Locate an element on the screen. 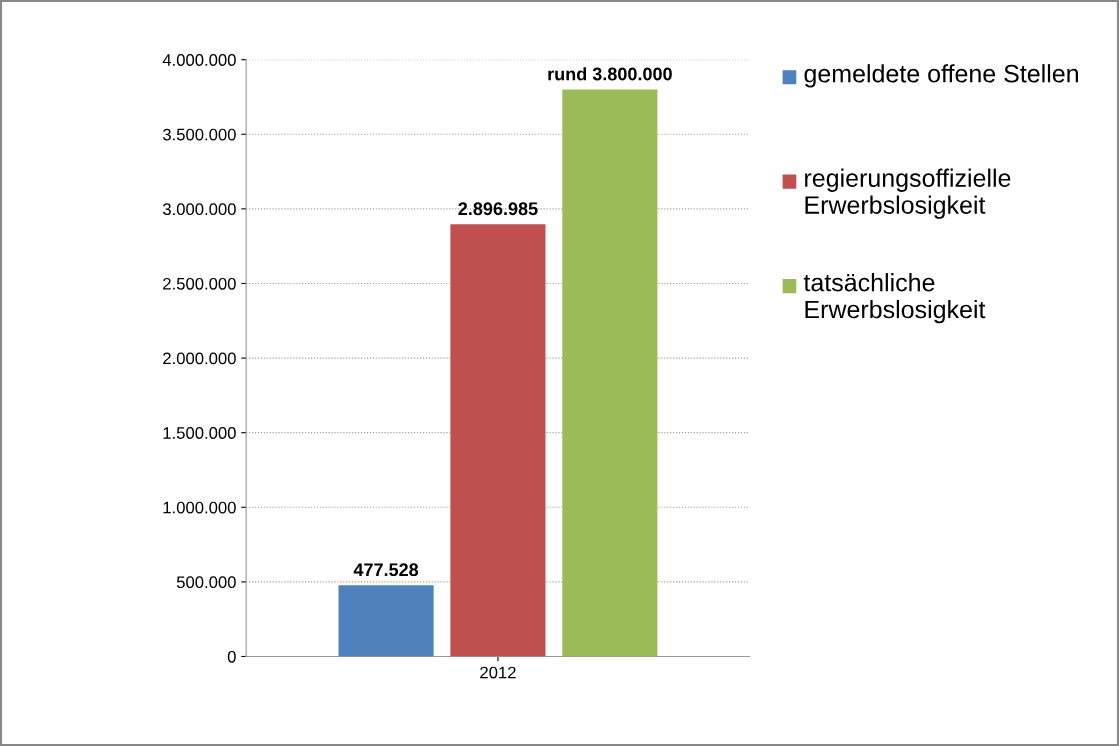 The image size is (1119, 746). y-tick-label: 1.000.000 is located at coordinates (199, 507).